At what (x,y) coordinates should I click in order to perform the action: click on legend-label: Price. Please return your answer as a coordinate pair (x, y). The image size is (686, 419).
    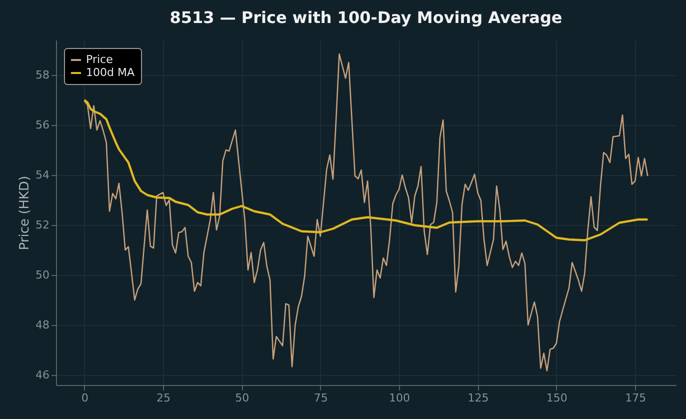
    Looking at the image, I should click on (100, 59).